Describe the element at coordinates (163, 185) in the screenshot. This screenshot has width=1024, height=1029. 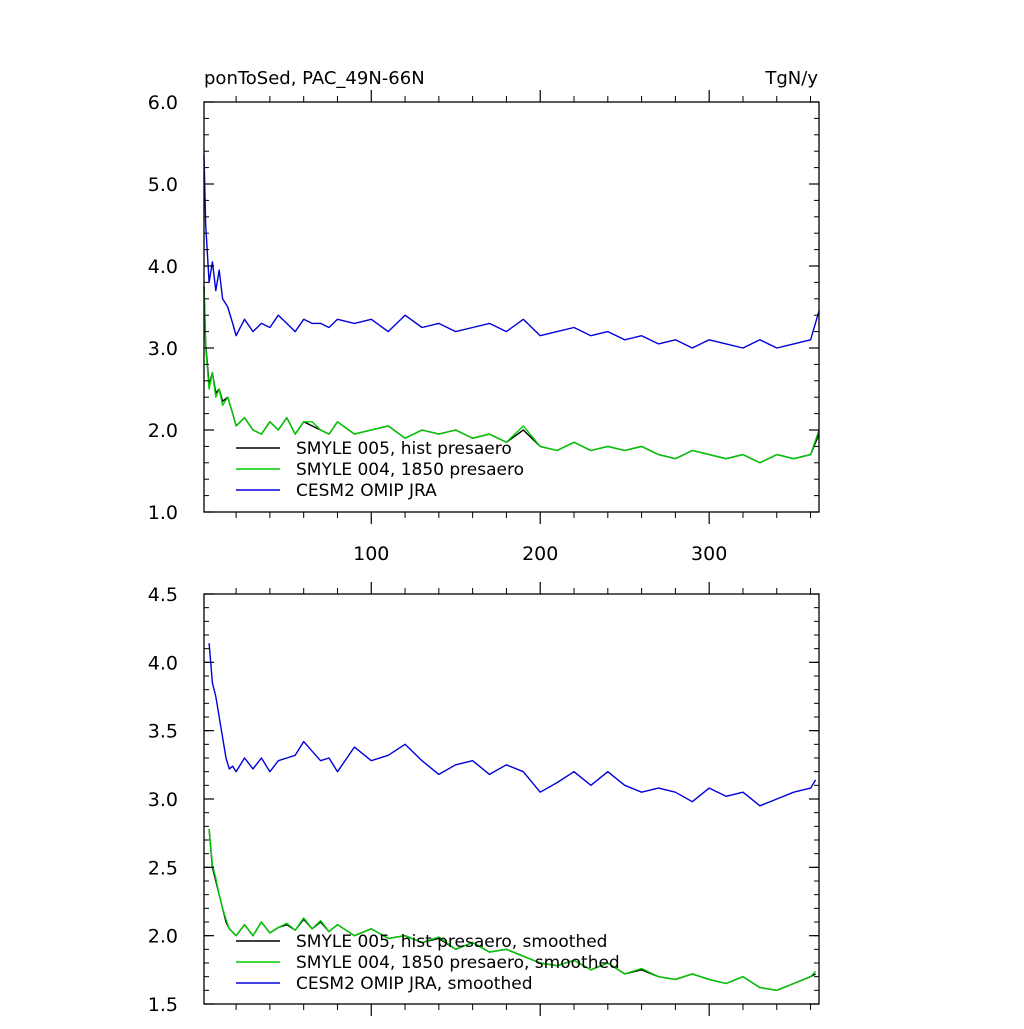
I see `y-tick-label: 5.0` at that location.